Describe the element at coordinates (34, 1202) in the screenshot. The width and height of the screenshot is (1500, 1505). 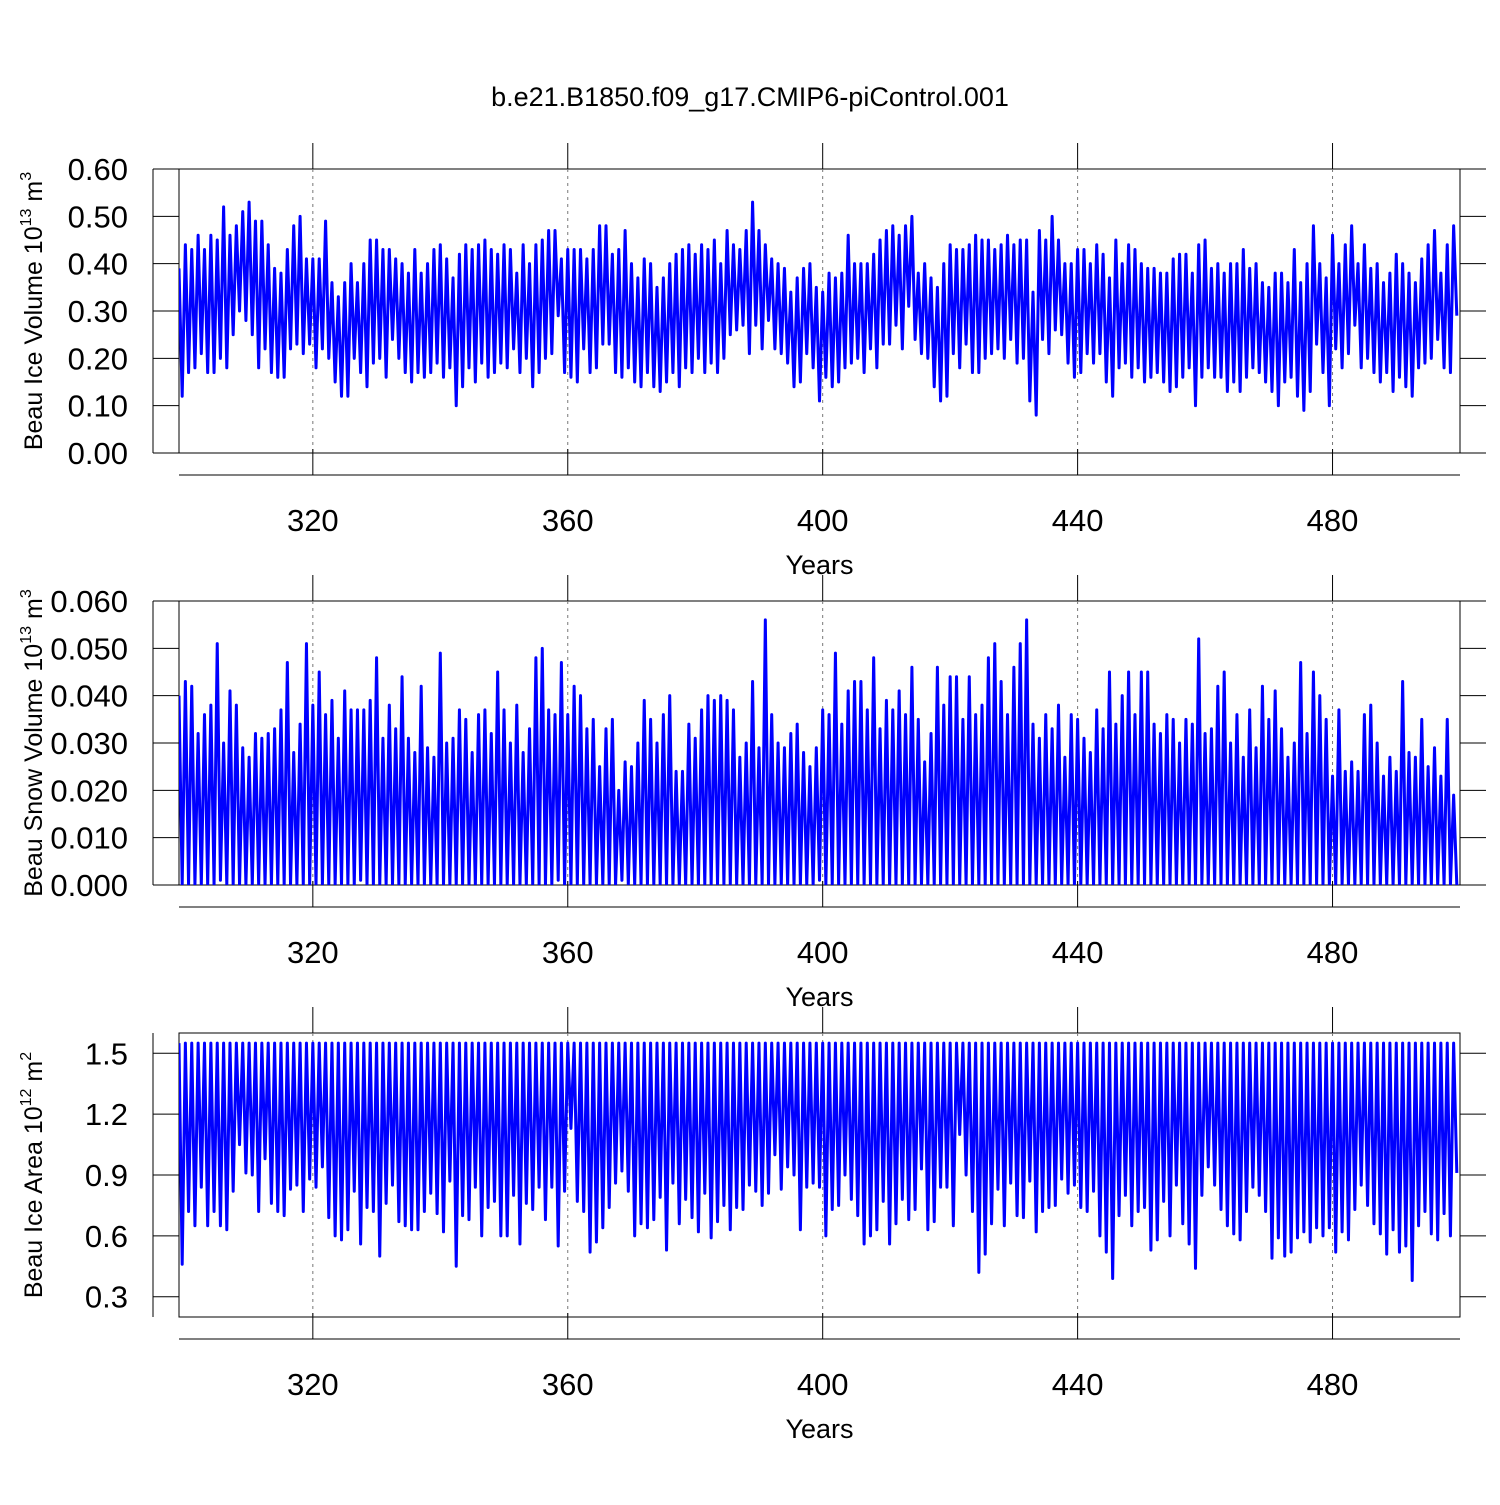
I see `y-label-text: Beau Ice Area 10` at that location.